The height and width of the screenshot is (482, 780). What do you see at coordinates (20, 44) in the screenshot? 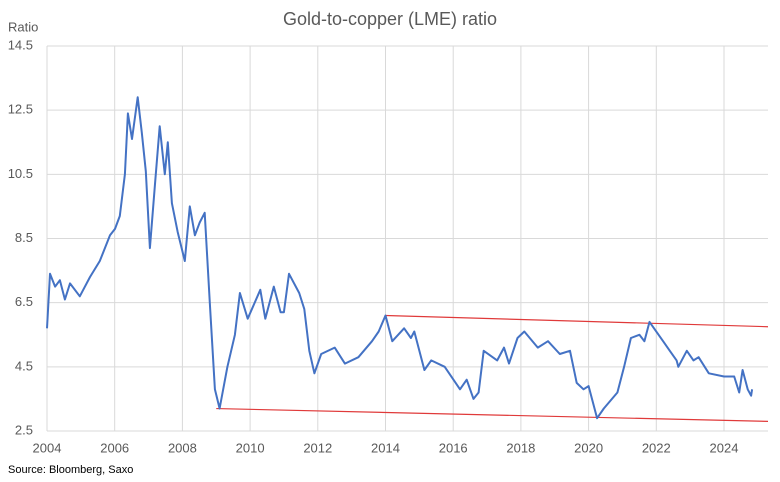
I see `y-tick-label: 14.5` at bounding box center [20, 44].